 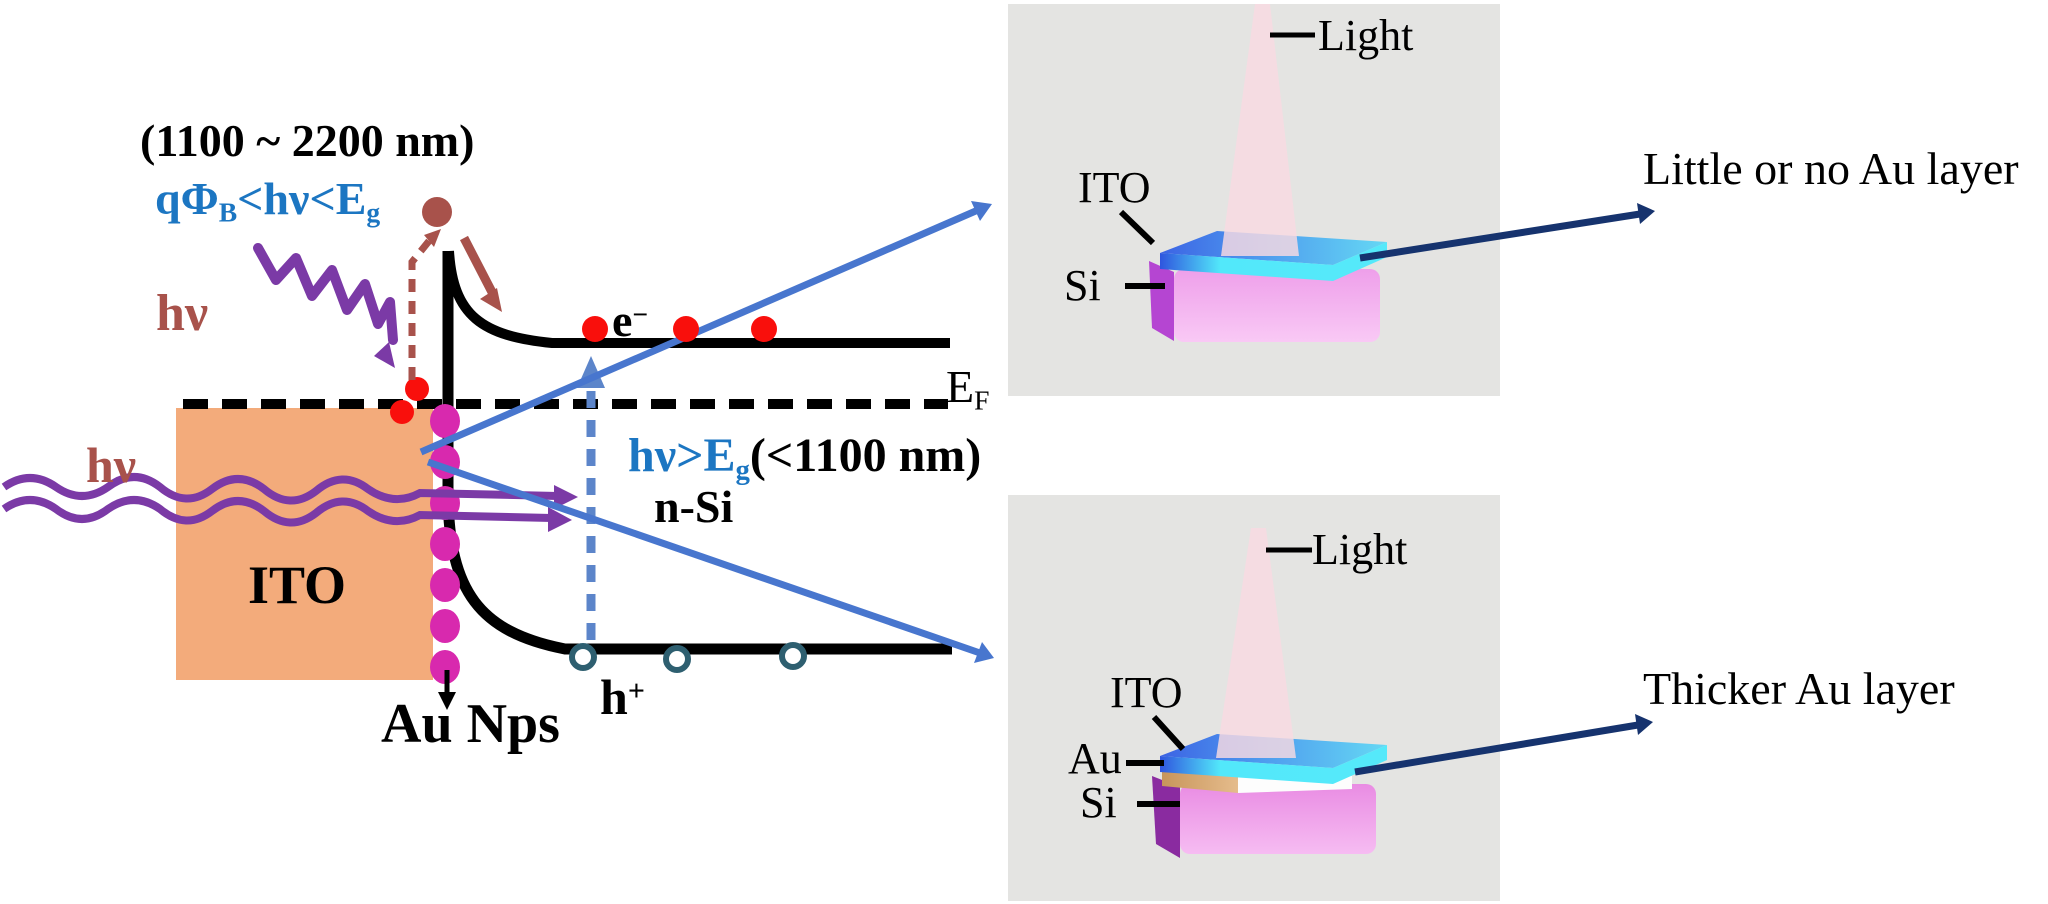 What do you see at coordinates (1246, 770) in the screenshot?
I see `bottom-ito-front-face` at bounding box center [1246, 770].